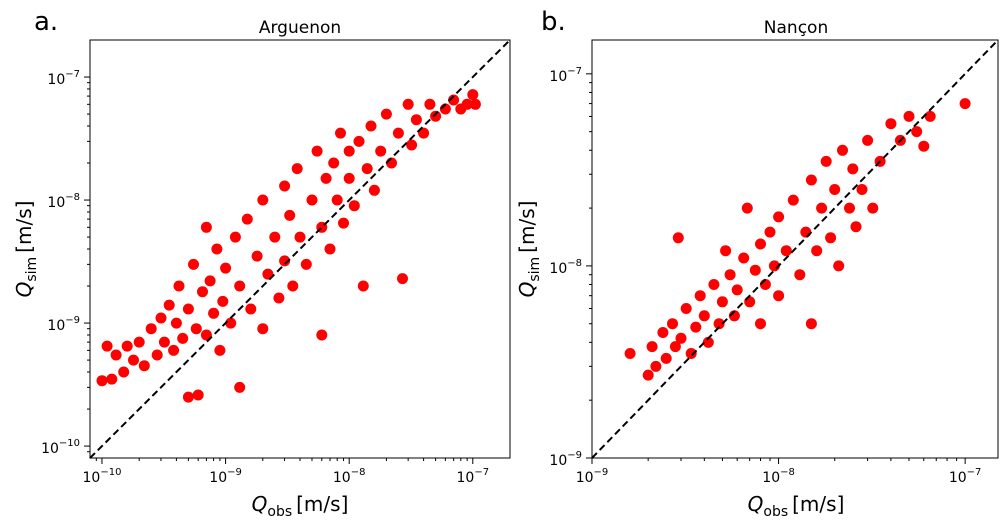 The width and height of the screenshot is (1000, 522). I want to click on x-tick-label: 10⁻⁷, so click(965, 476).